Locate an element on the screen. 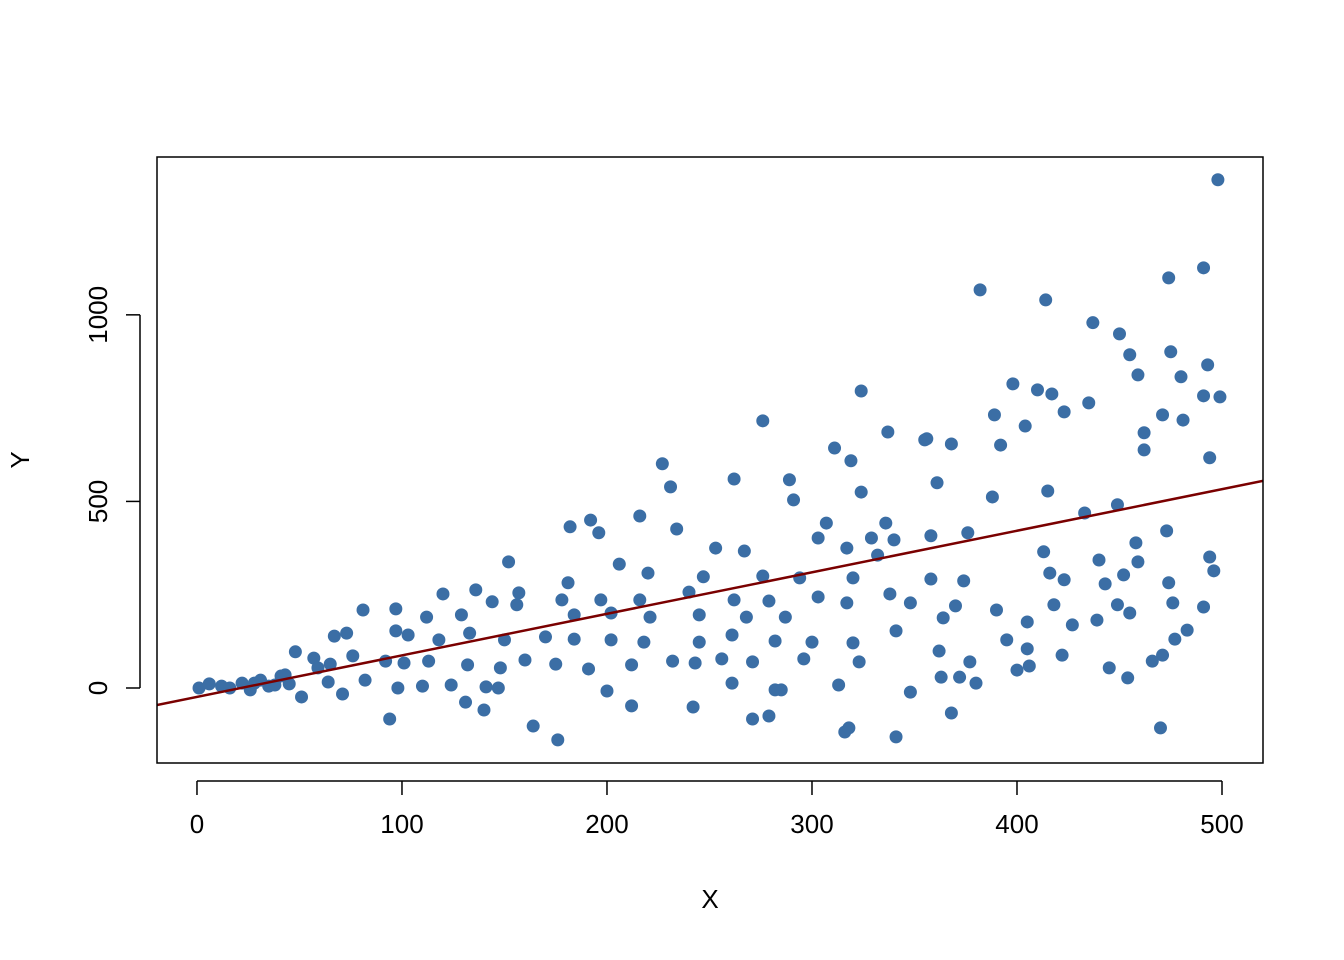 Image resolution: width=1344 pixels, height=960 pixels. x-tick-label: 400 is located at coordinates (1016, 824).